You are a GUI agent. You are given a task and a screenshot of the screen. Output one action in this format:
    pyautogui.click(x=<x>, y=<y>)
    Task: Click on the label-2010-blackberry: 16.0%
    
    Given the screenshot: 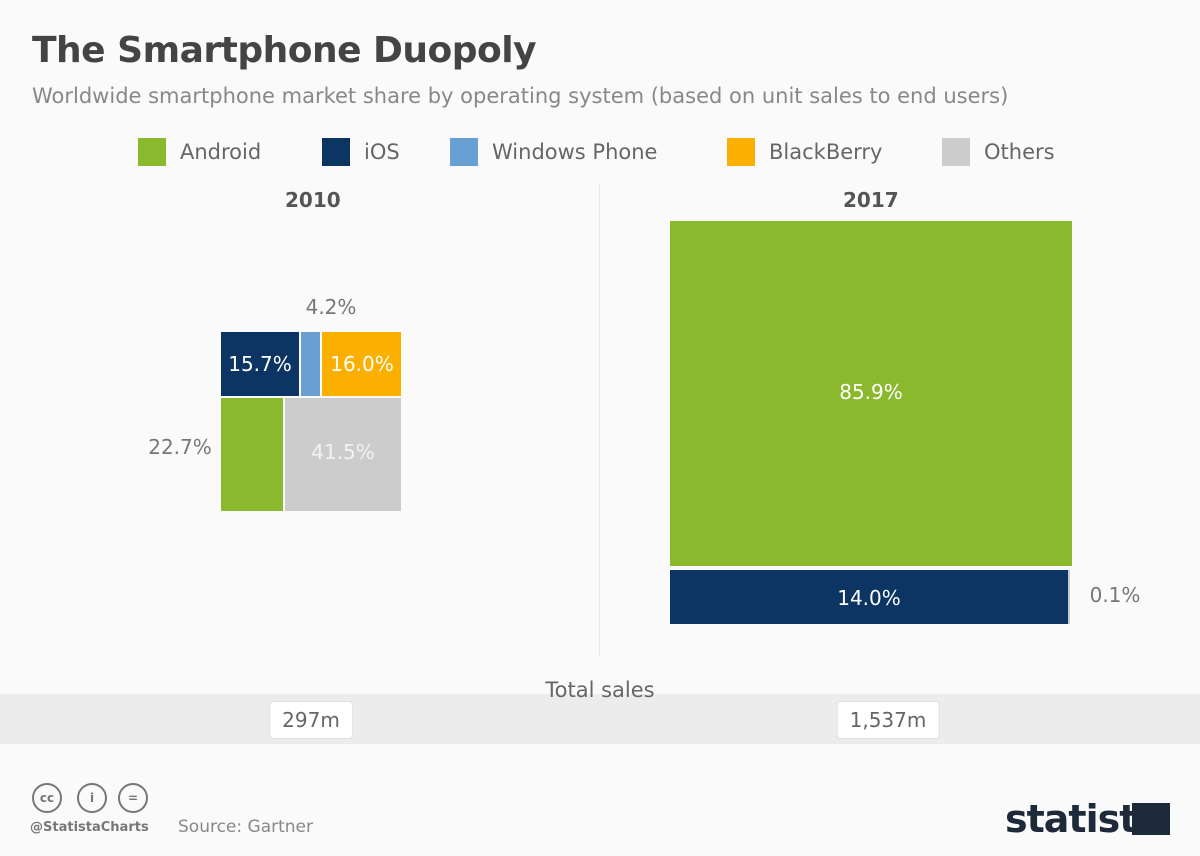 What is the action you would take?
    pyautogui.click(x=362, y=364)
    